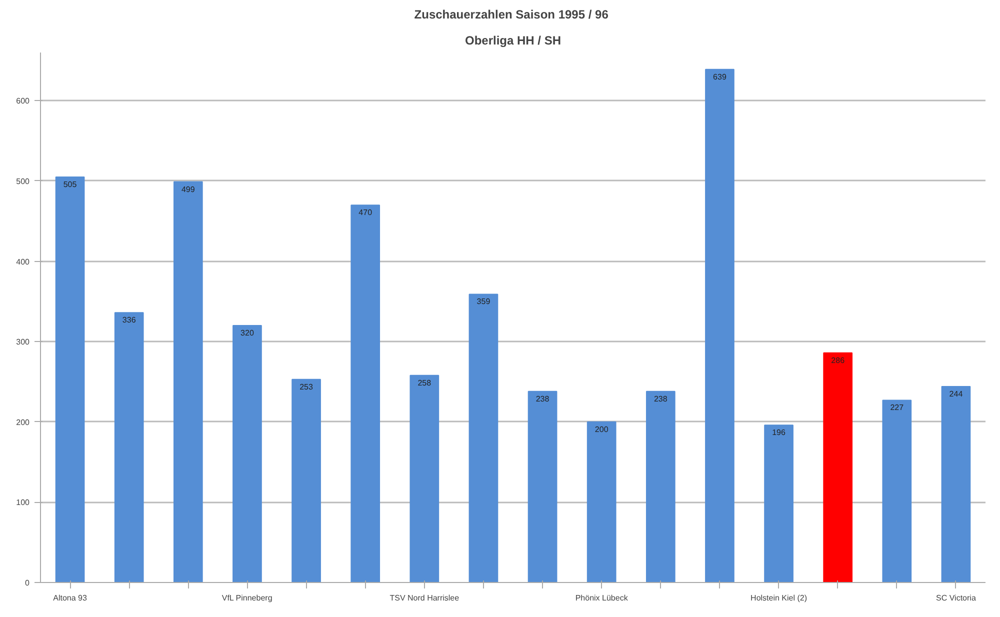 The image size is (1000, 617). Describe the element at coordinates (188, 189) in the screenshot. I see `data-label: 499` at that location.